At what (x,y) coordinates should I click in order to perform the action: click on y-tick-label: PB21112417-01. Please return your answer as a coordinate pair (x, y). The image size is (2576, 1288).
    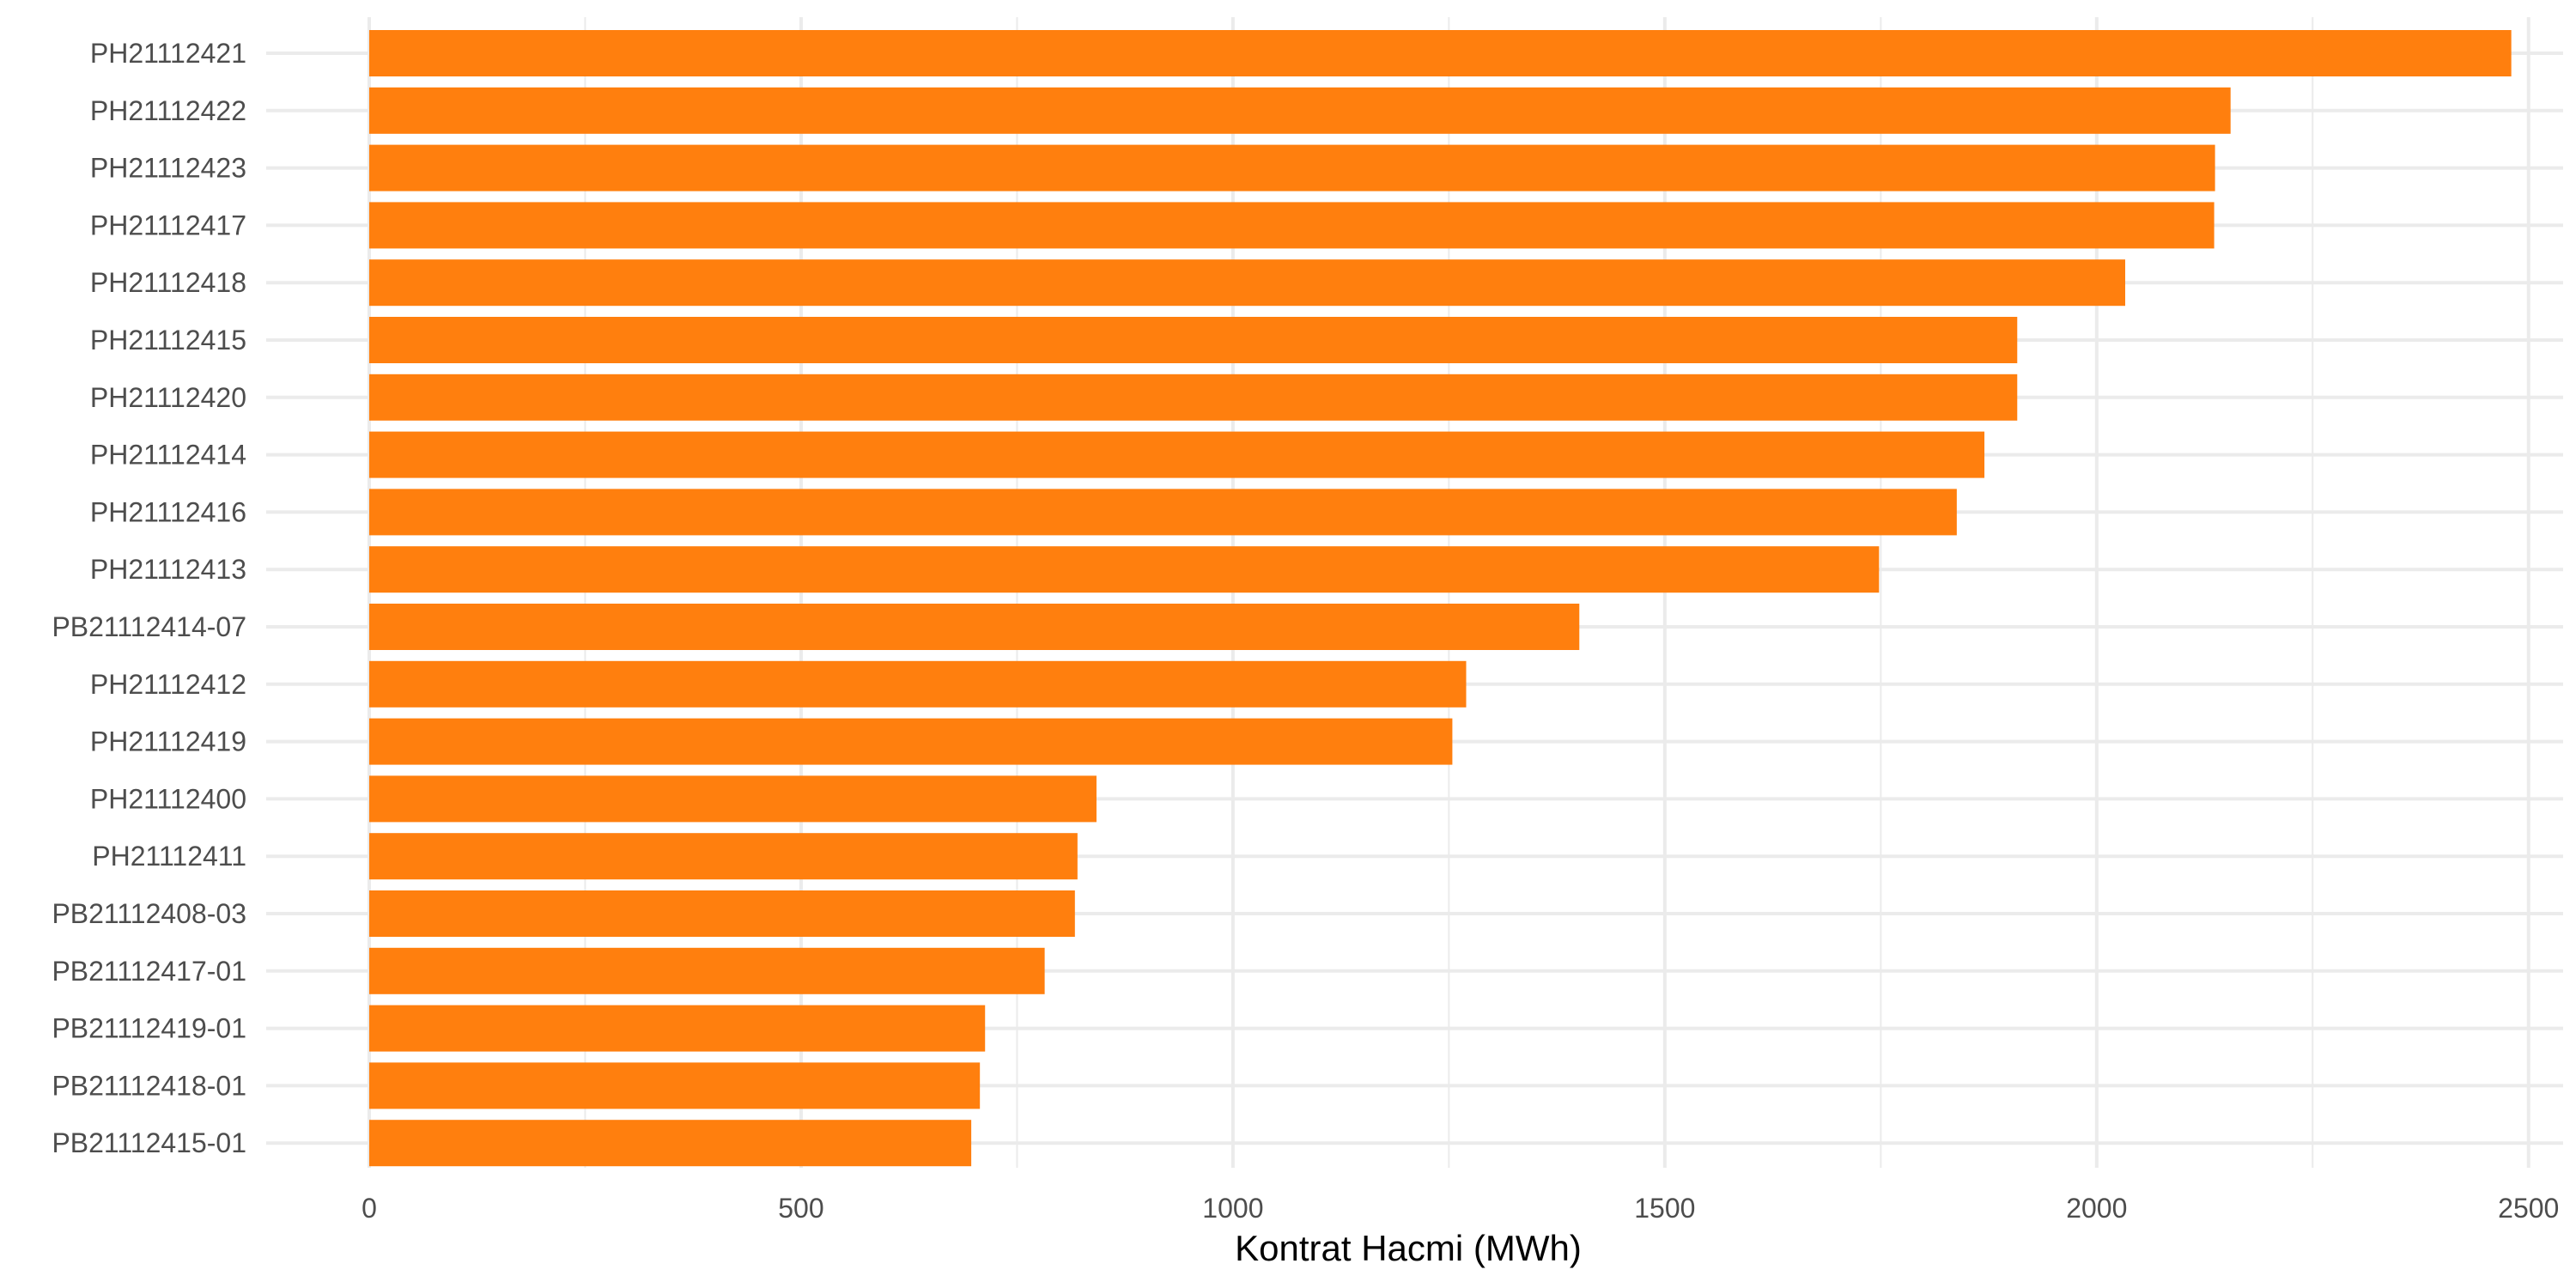
    Looking at the image, I should click on (149, 972).